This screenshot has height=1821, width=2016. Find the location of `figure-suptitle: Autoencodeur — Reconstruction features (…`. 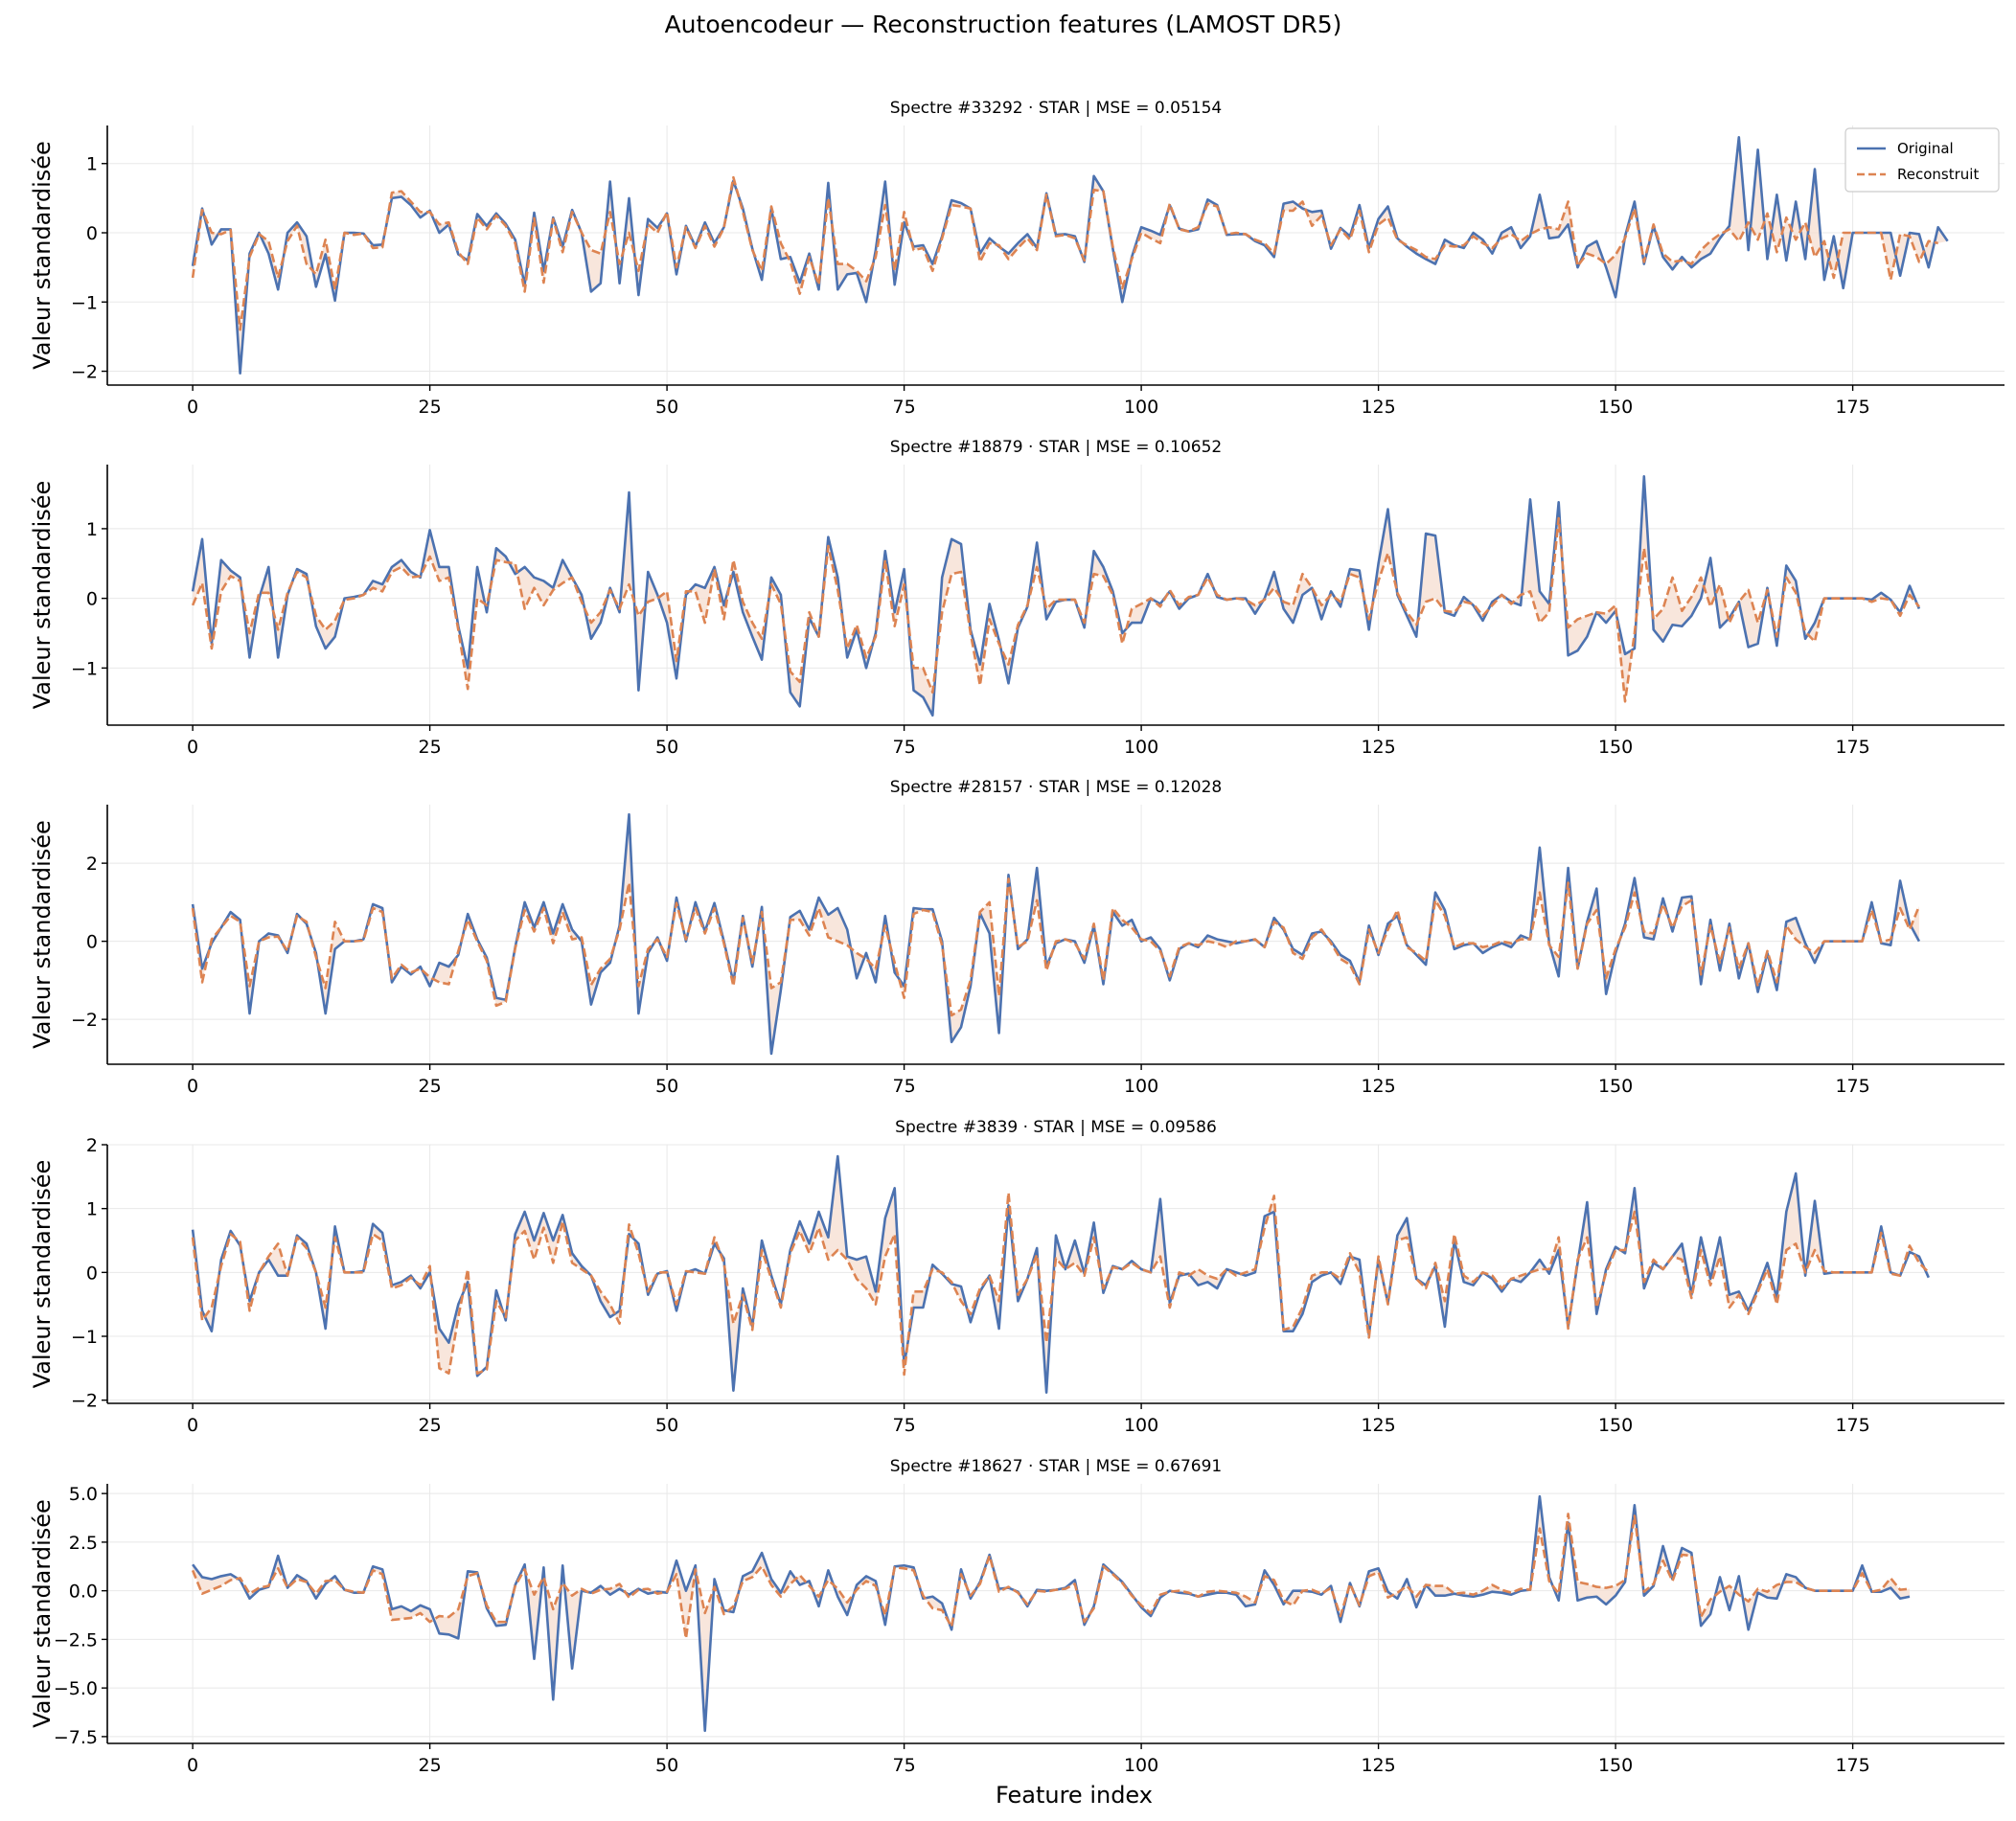

figure-suptitle: Autoencodeur — Reconstruction features (… is located at coordinates (1004, 24).